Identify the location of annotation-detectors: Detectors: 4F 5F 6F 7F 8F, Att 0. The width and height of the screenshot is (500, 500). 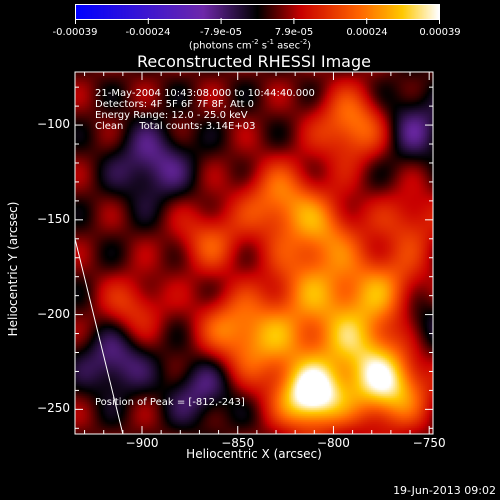
(175, 104).